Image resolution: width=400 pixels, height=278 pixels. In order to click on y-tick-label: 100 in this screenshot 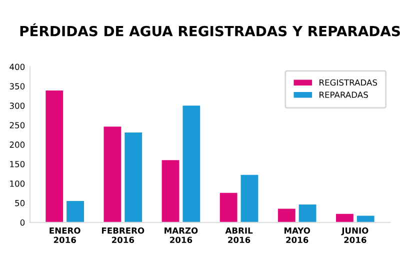, I will do `click(17, 183)`.